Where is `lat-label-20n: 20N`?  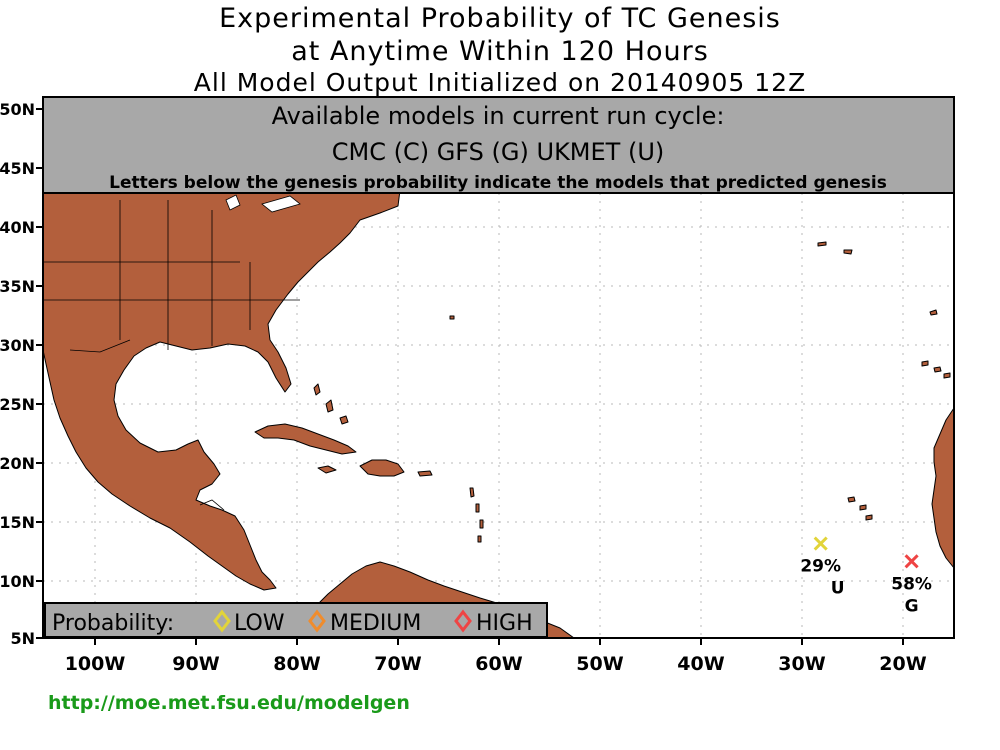
lat-label-20n: 20N is located at coordinates (17, 463).